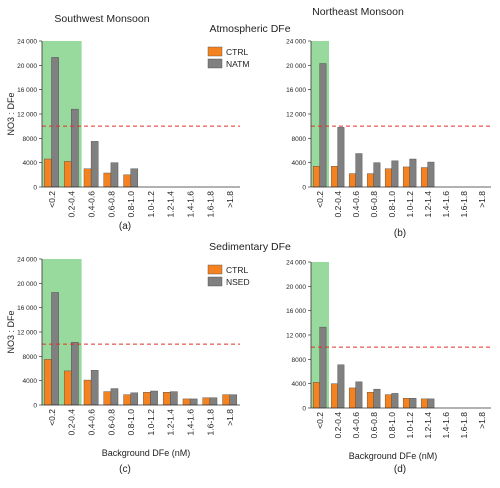 This screenshot has height=488, width=500. What do you see at coordinates (238, 282) in the screenshot?
I see `legend-label-nsed: NSED` at bounding box center [238, 282].